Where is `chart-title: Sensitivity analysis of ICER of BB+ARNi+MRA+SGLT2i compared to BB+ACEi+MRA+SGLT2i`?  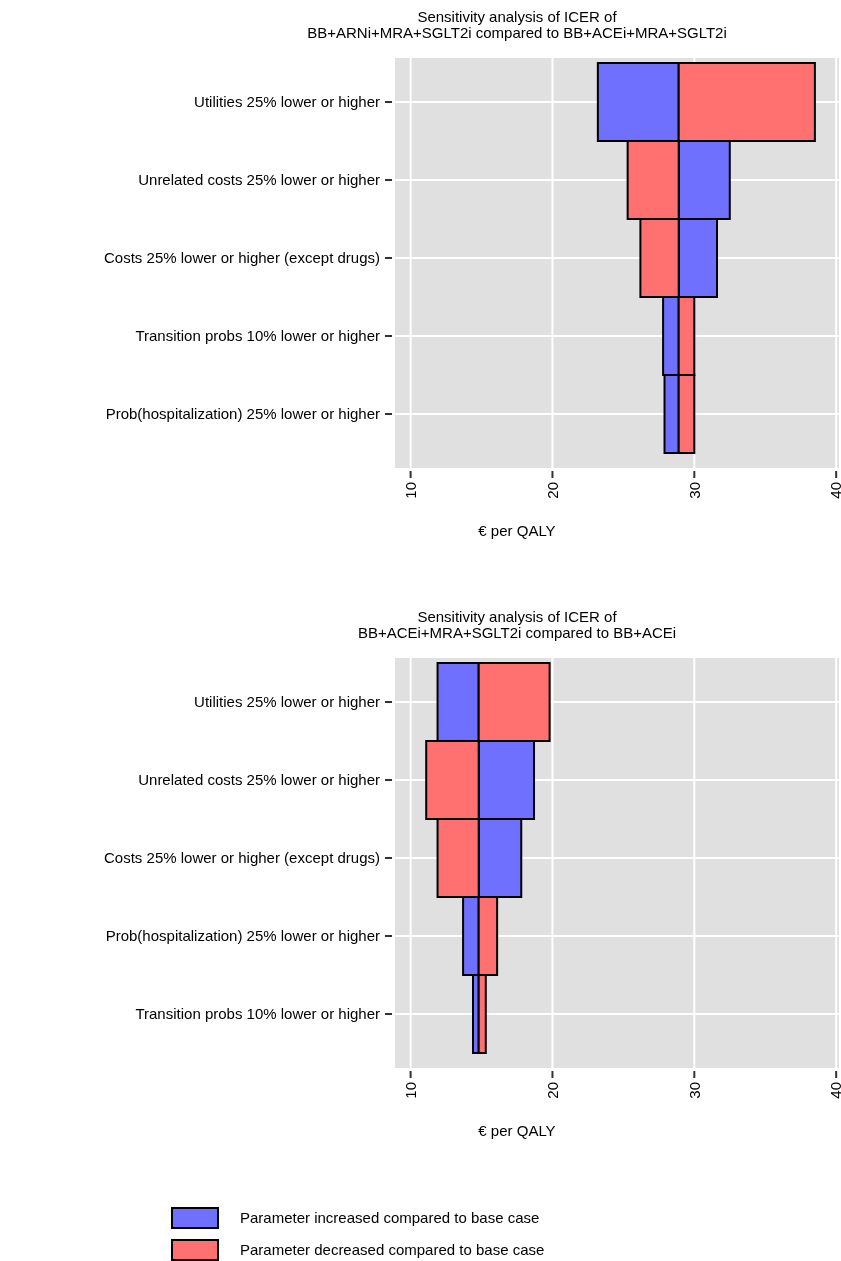
chart-title: Sensitivity analysis of ICER of BB+ARNi+MRA+SGLT2i compared to BB+ACEi+MRA+SGLT2i is located at coordinates (517, 24).